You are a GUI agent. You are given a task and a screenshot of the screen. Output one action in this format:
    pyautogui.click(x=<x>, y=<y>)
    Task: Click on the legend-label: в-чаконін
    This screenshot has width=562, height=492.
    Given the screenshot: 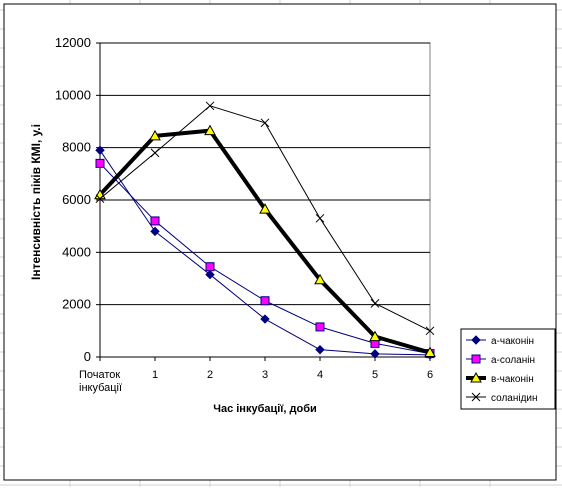 What is the action you would take?
    pyautogui.click(x=512, y=379)
    